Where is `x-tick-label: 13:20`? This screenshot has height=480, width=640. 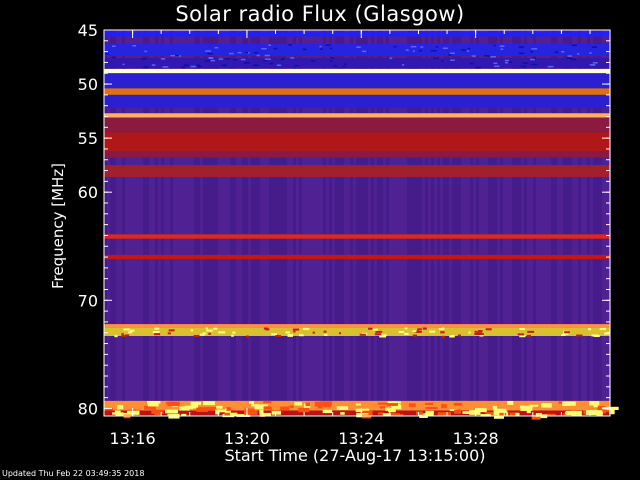 x-tick-label: 13:20 is located at coordinates (247, 438).